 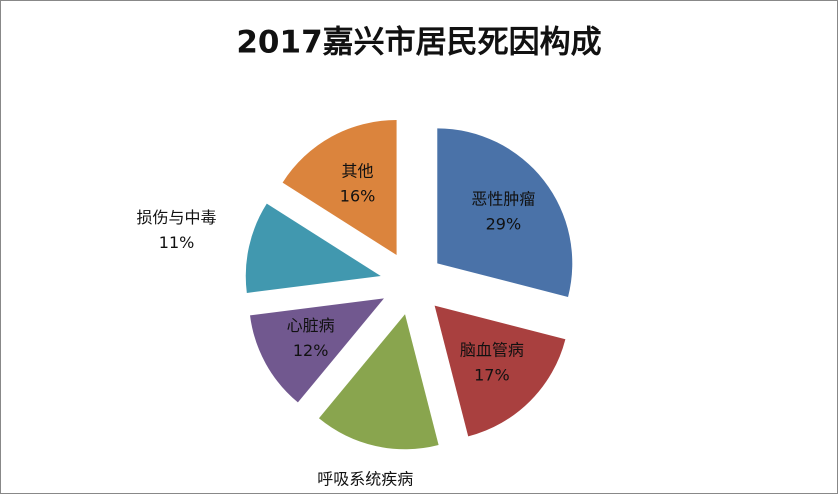 I want to click on slice-label: 其他, so click(x=358, y=170).